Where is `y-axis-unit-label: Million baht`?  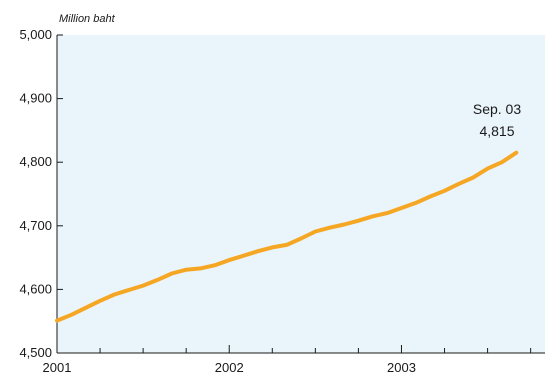
y-axis-unit-label: Million baht is located at coordinates (87, 19).